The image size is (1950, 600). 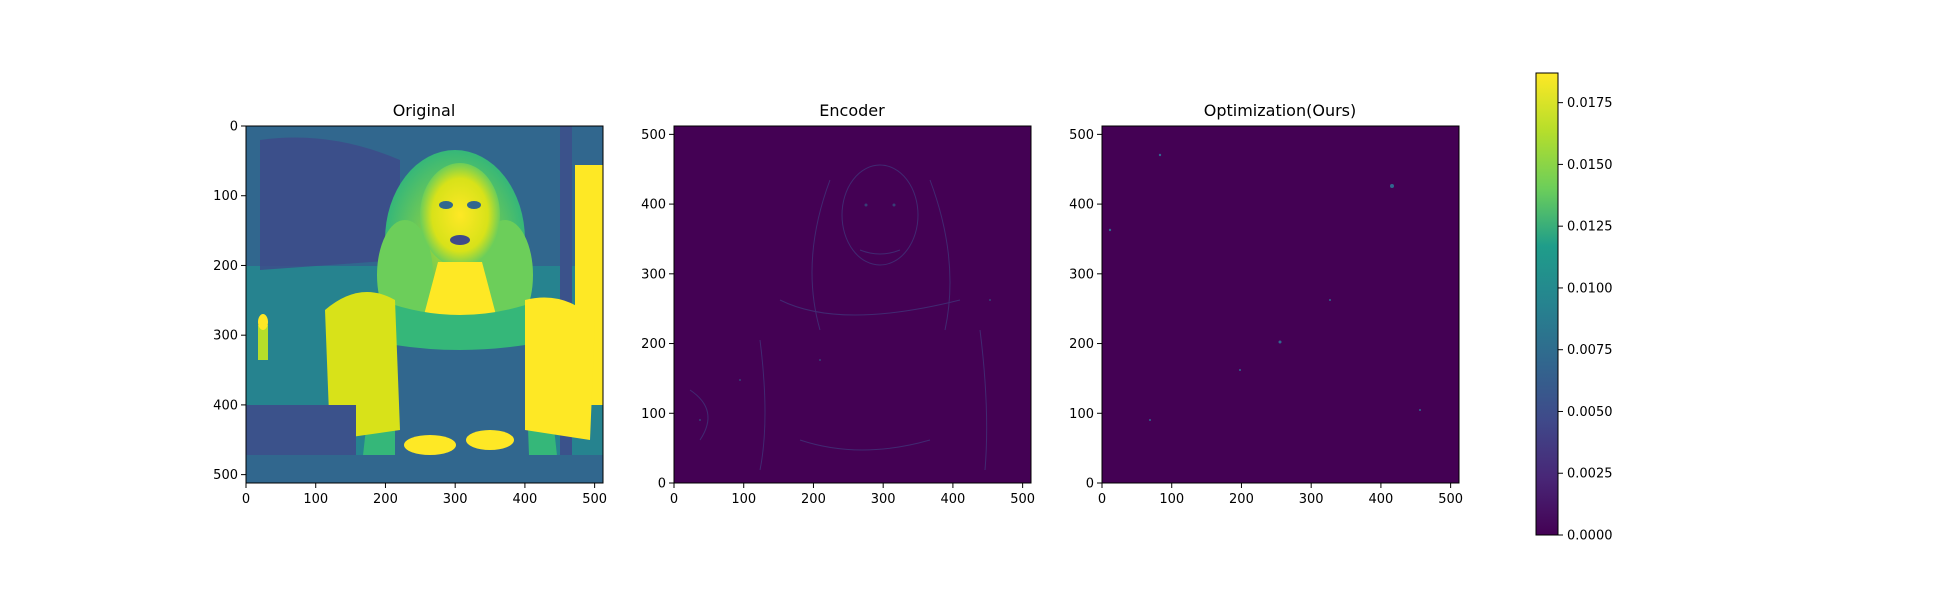 I want to click on colorbar, so click(x=1547, y=304).